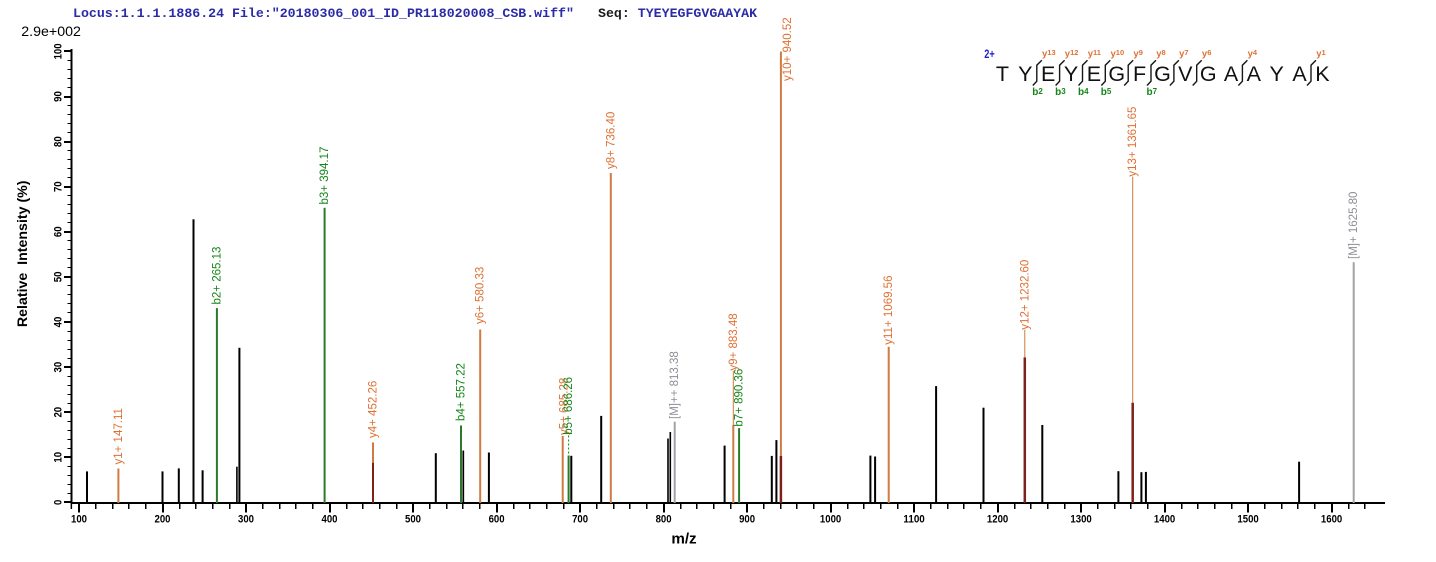 This screenshot has height=562, width=1436. Describe the element at coordinates (734, 341) in the screenshot. I see `svg-text: y9+ 883.48` at that location.